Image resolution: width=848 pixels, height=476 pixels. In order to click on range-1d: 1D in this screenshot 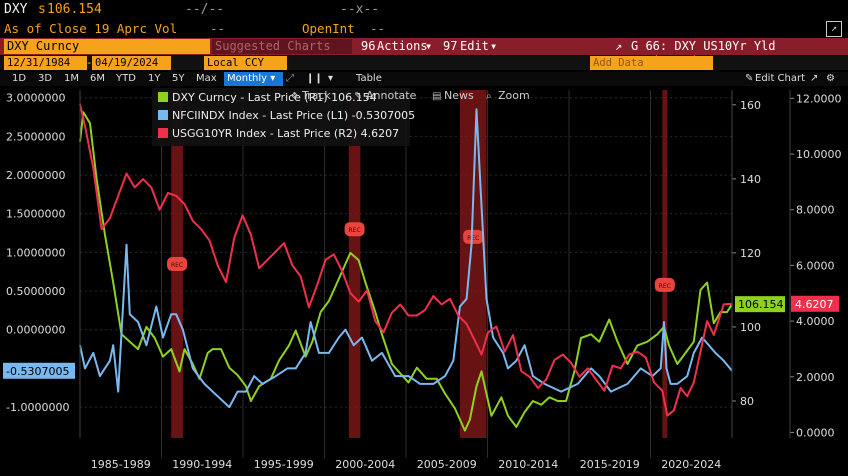, I will do `click(19, 78)`.